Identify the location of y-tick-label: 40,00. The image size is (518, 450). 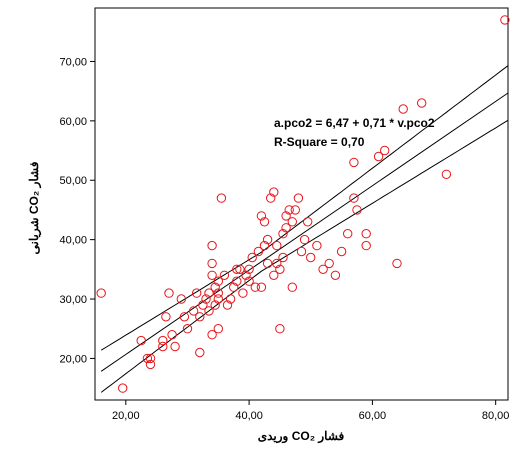
(73, 241).